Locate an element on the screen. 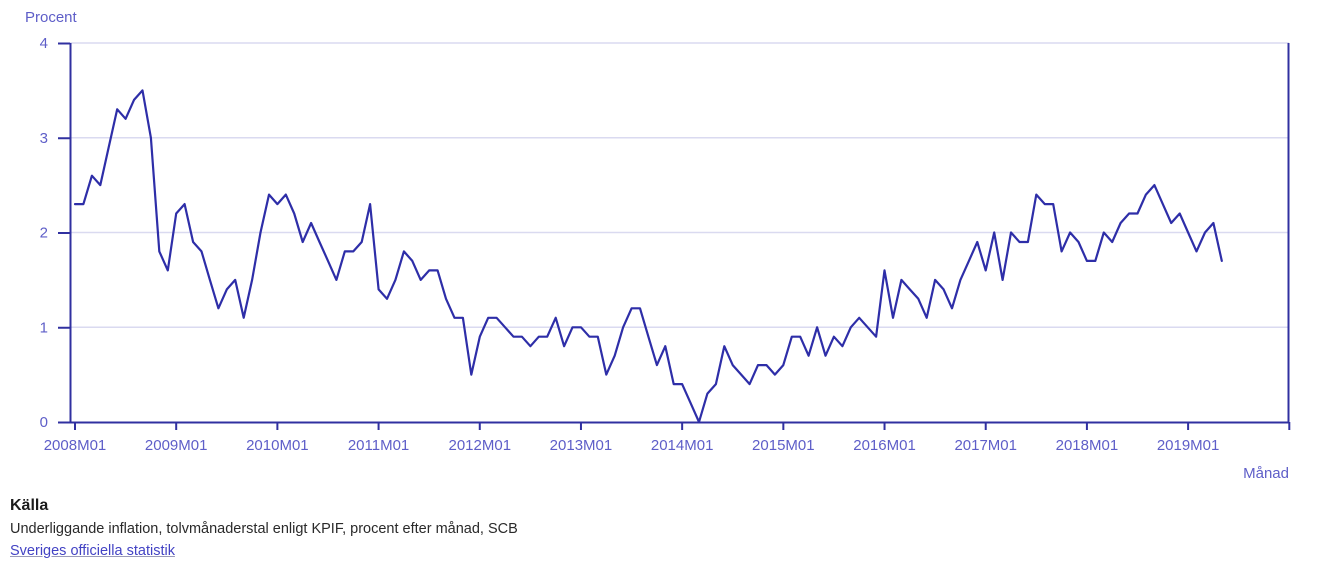 The width and height of the screenshot is (1322, 573). x-tick-label-2015M01: 2015M01 is located at coordinates (783, 445).